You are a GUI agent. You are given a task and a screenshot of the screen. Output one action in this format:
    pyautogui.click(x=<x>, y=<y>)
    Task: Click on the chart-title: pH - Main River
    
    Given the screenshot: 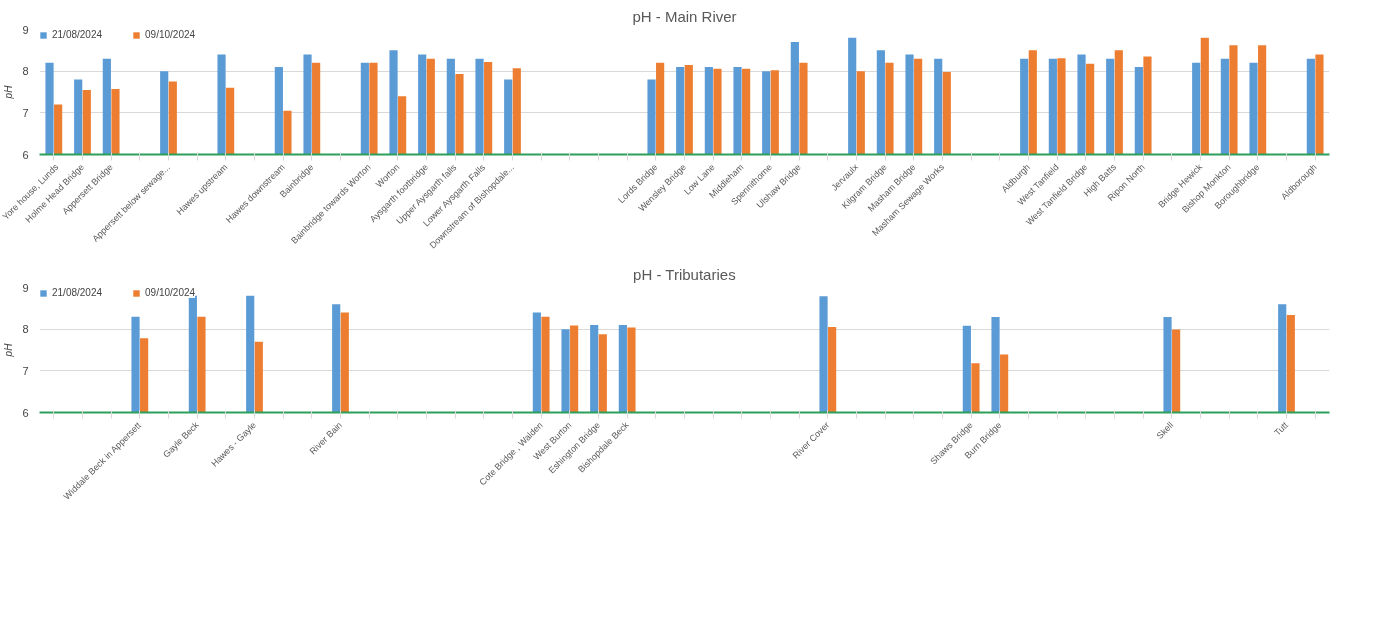 What is the action you would take?
    pyautogui.click(x=684, y=16)
    